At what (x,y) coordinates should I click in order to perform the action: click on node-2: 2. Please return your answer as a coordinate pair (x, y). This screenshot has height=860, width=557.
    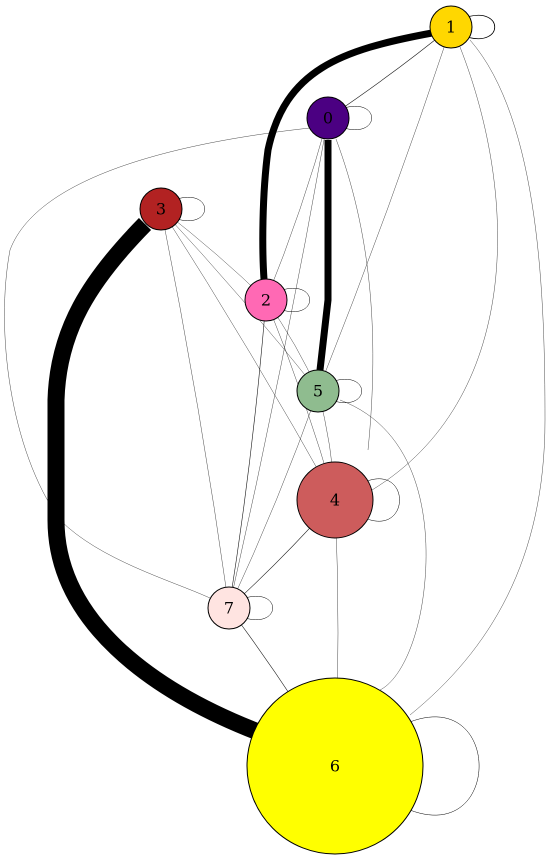
    Looking at the image, I should click on (266, 300).